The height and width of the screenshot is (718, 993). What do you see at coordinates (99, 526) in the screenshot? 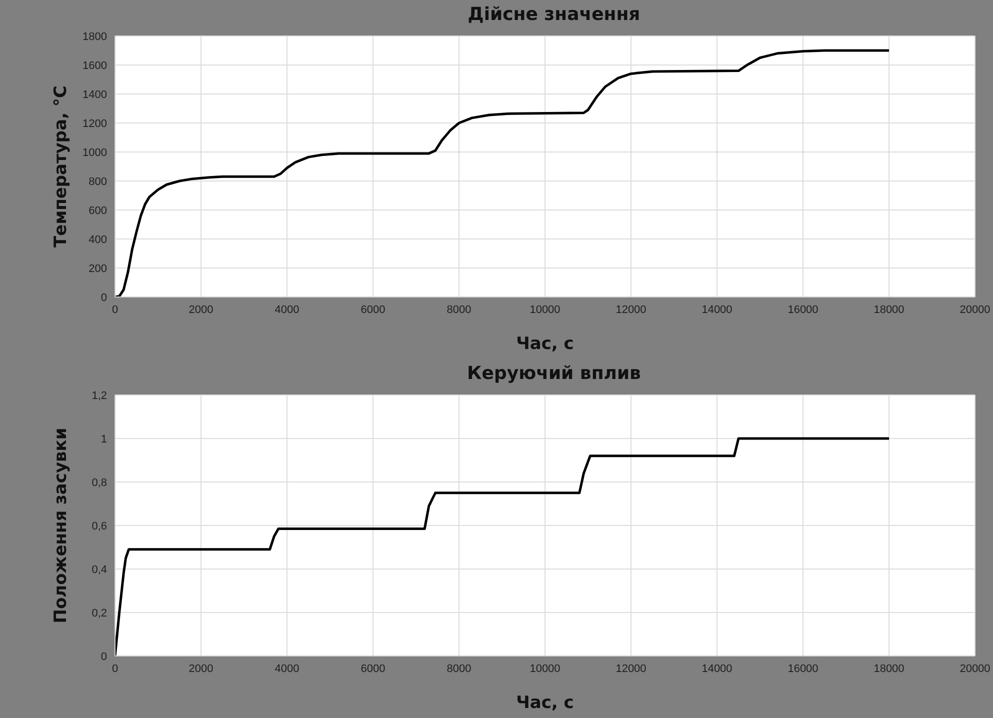
I see `y-tick-label: 0,6` at bounding box center [99, 526].